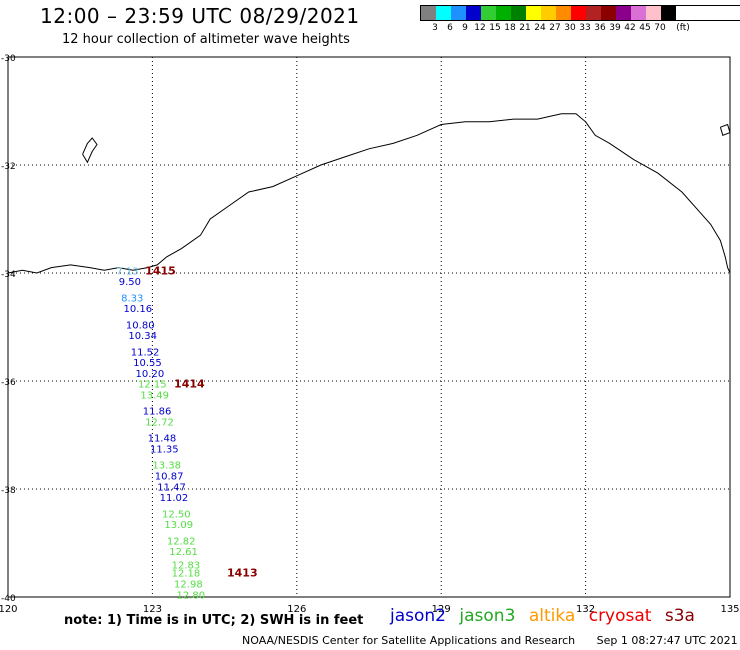 The height and width of the screenshot is (650, 740). I want to click on color-scale-label: 3, so click(435, 28).